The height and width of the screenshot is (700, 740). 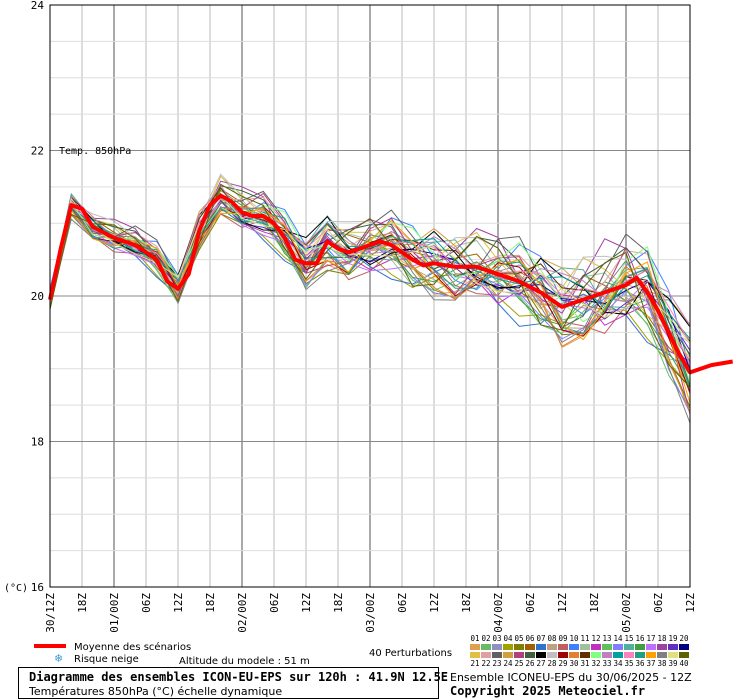 I want to click on member-number: 26, so click(x=530, y=663).